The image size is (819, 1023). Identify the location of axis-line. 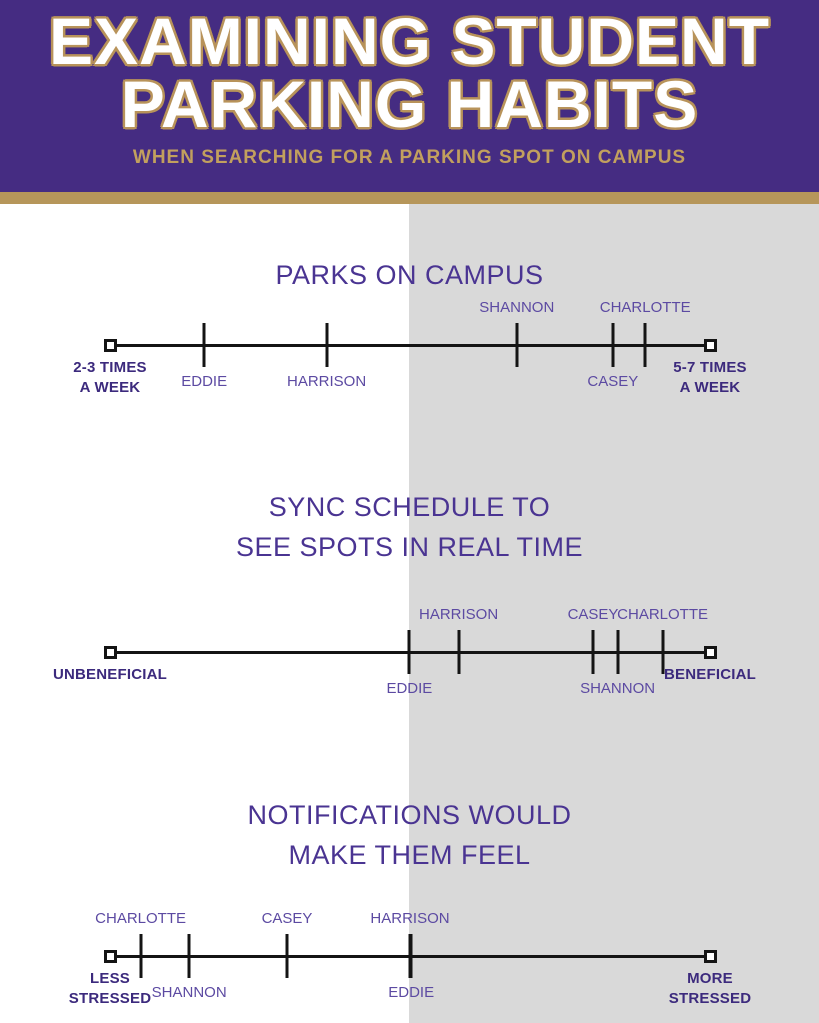
(410, 345).